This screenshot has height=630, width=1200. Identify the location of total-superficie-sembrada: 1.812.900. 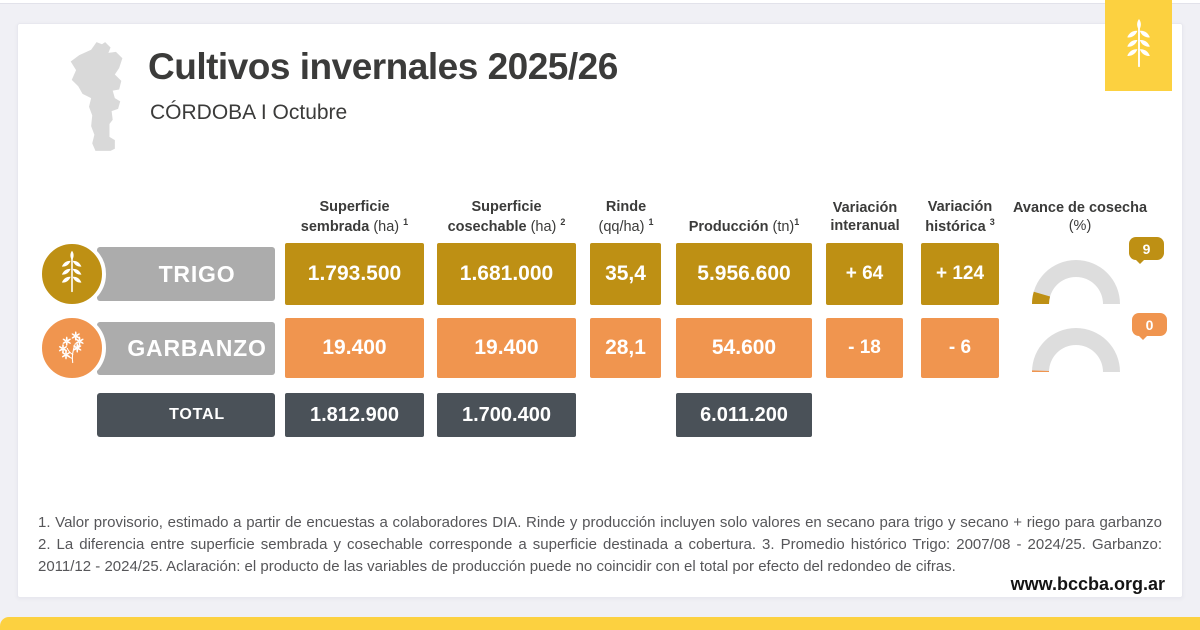
(354, 415).